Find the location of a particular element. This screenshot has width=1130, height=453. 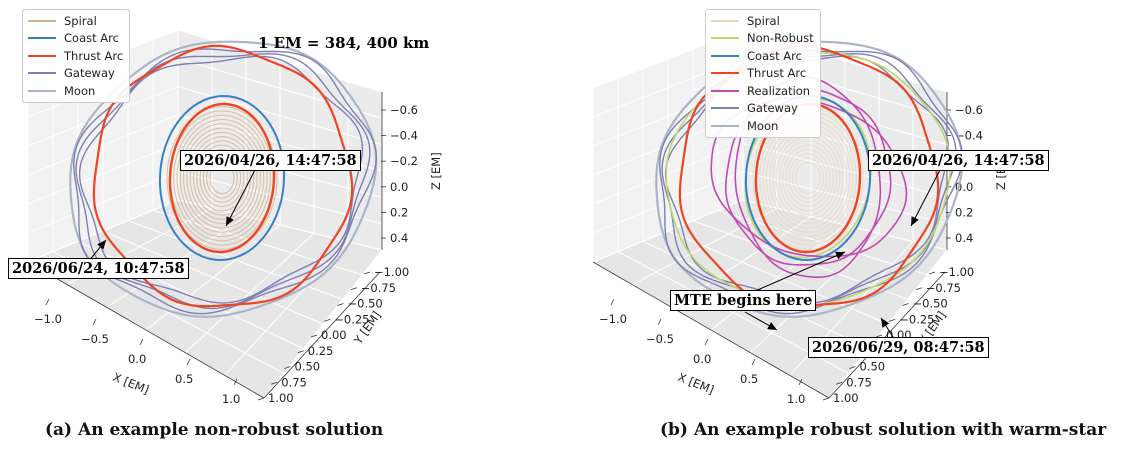

realization-line is located at coordinates (808, 177).